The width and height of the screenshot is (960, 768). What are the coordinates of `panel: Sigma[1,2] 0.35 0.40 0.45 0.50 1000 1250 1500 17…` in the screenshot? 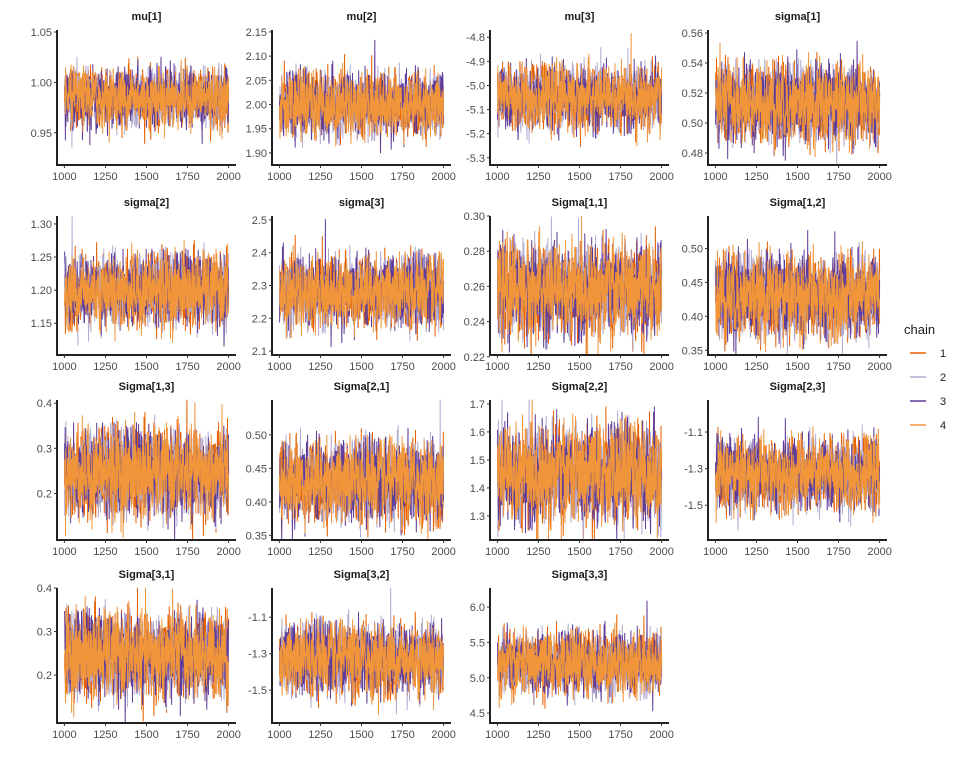 It's located at (787, 285).